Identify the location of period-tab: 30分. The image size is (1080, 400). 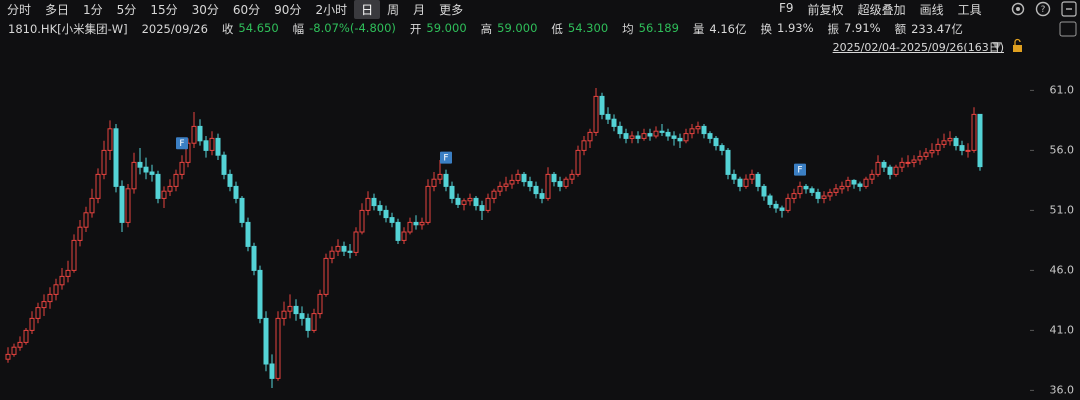
(205, 10).